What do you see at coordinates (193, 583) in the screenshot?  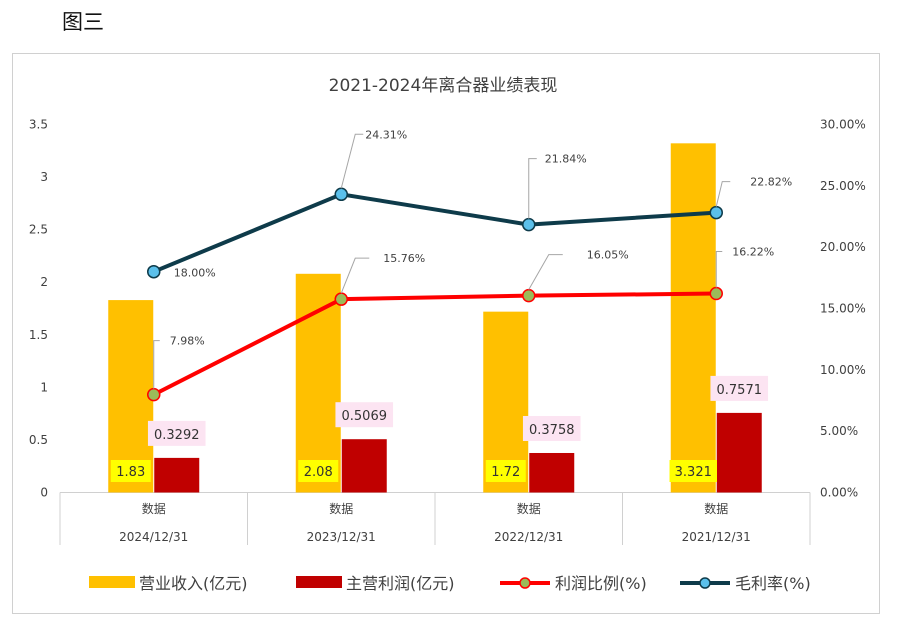 I see `legend-revenue-label: 营业收入(亿元)` at bounding box center [193, 583].